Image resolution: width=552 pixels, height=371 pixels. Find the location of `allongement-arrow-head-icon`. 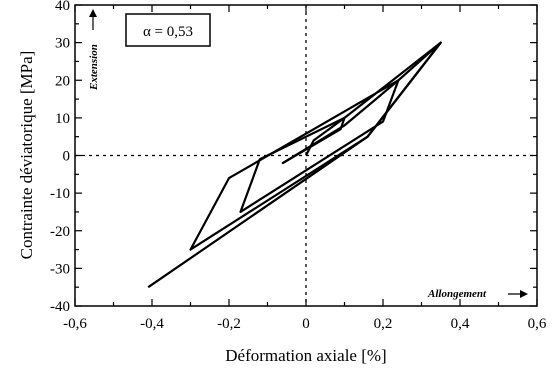

allongement-arrow-head-icon is located at coordinates (524, 294).